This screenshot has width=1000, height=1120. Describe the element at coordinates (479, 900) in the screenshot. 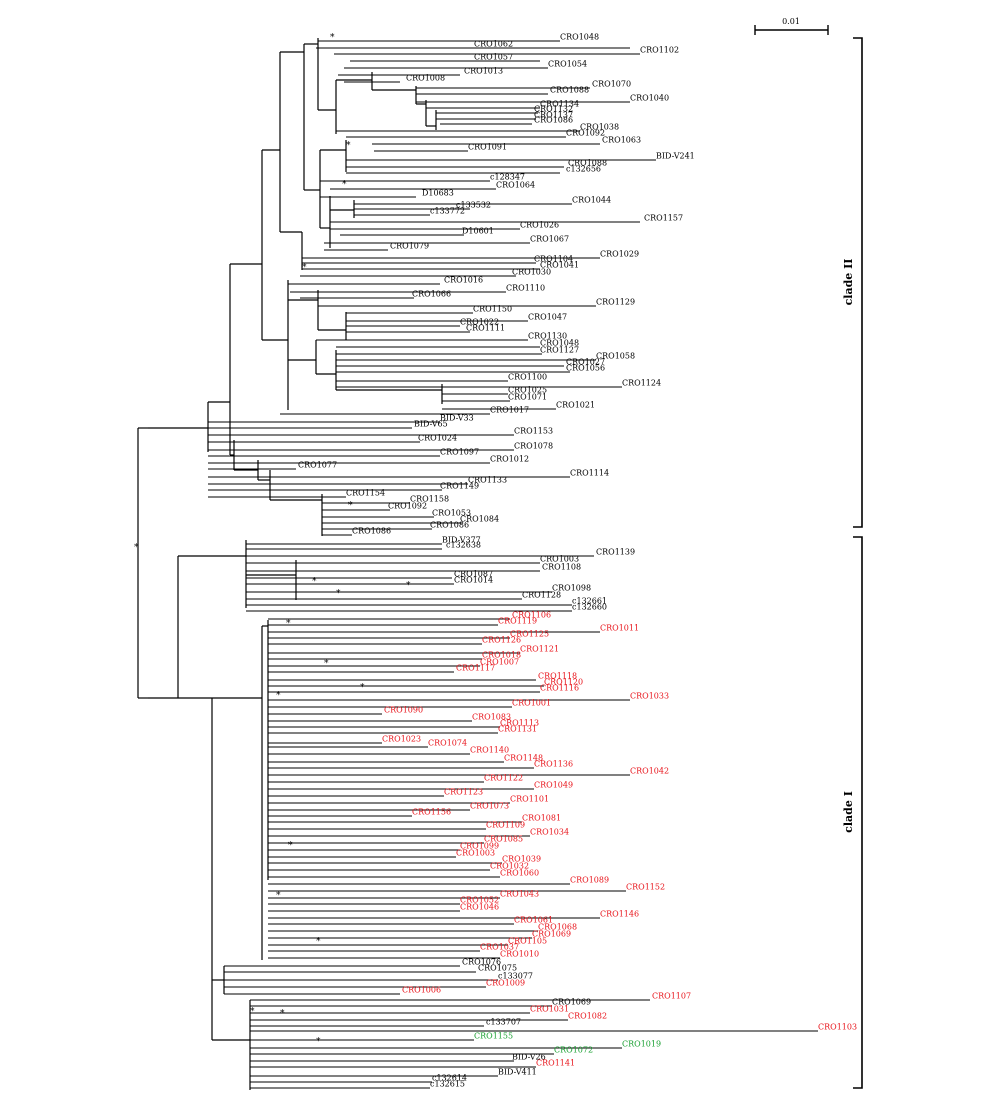

I see `leaf-label: CRO1052` at that location.